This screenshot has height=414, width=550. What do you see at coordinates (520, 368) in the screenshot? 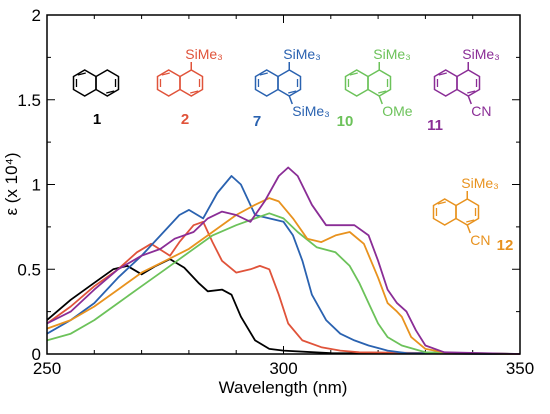
I see `x-tick-label: 350` at bounding box center [520, 368].